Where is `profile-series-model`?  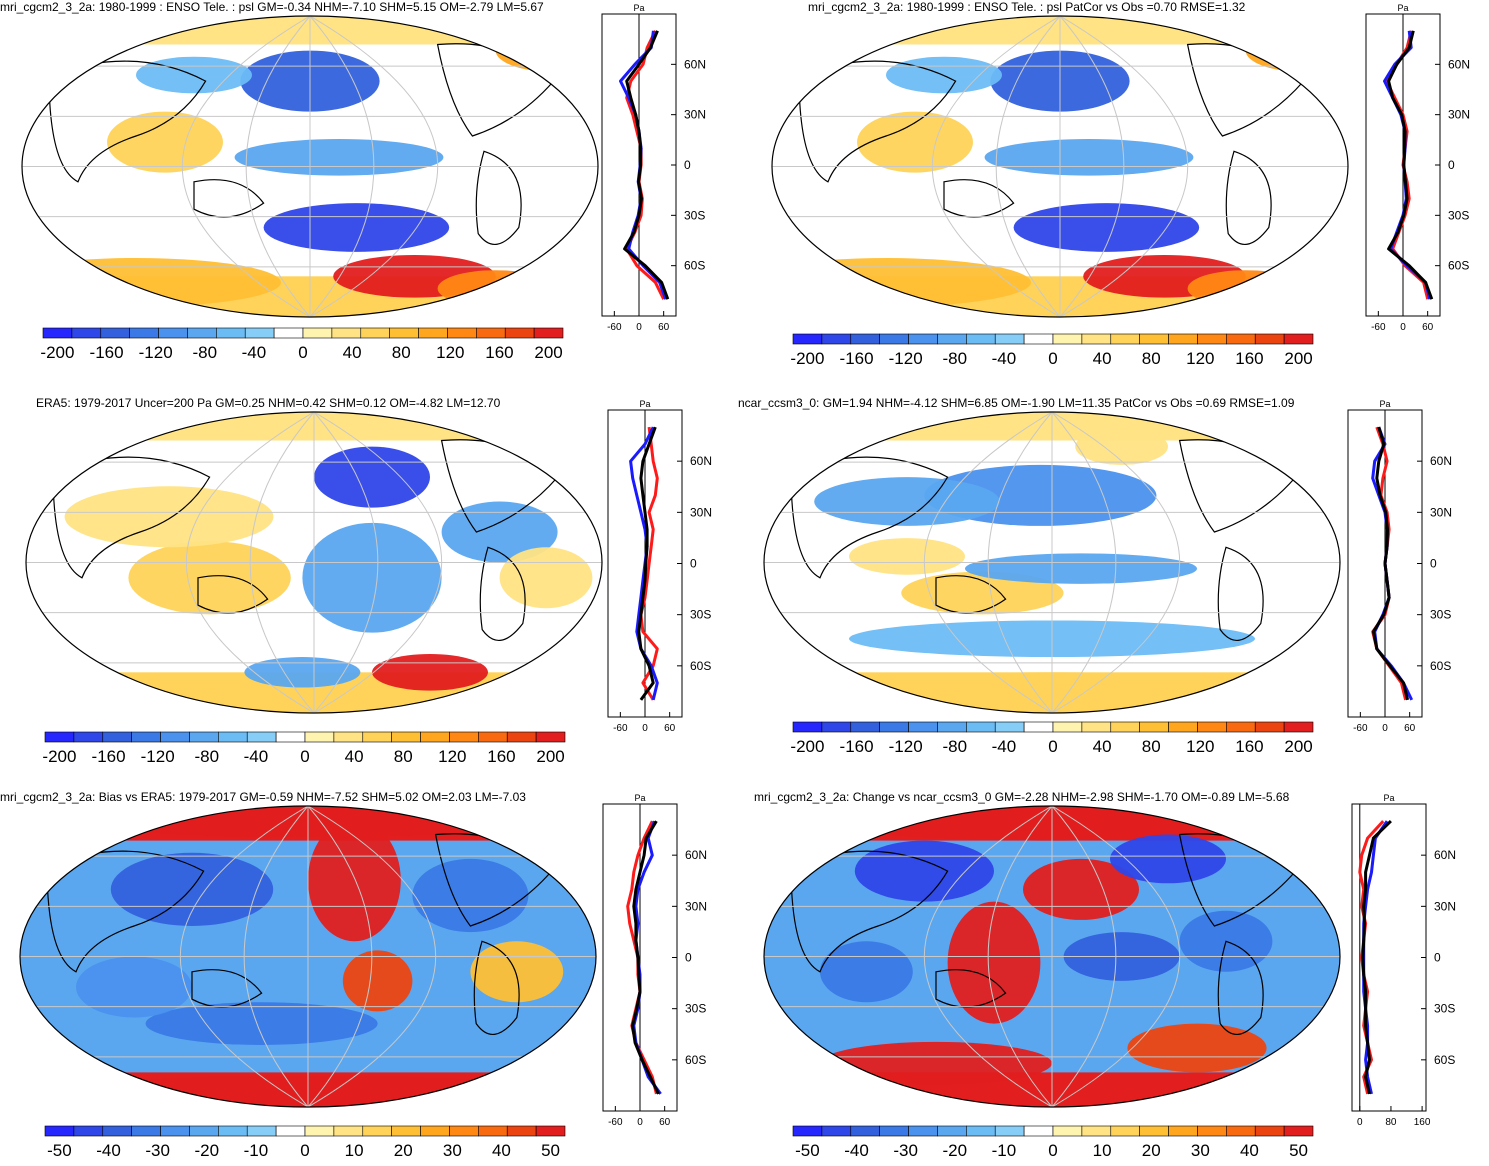
profile-series-model is located at coordinates (649, 563).